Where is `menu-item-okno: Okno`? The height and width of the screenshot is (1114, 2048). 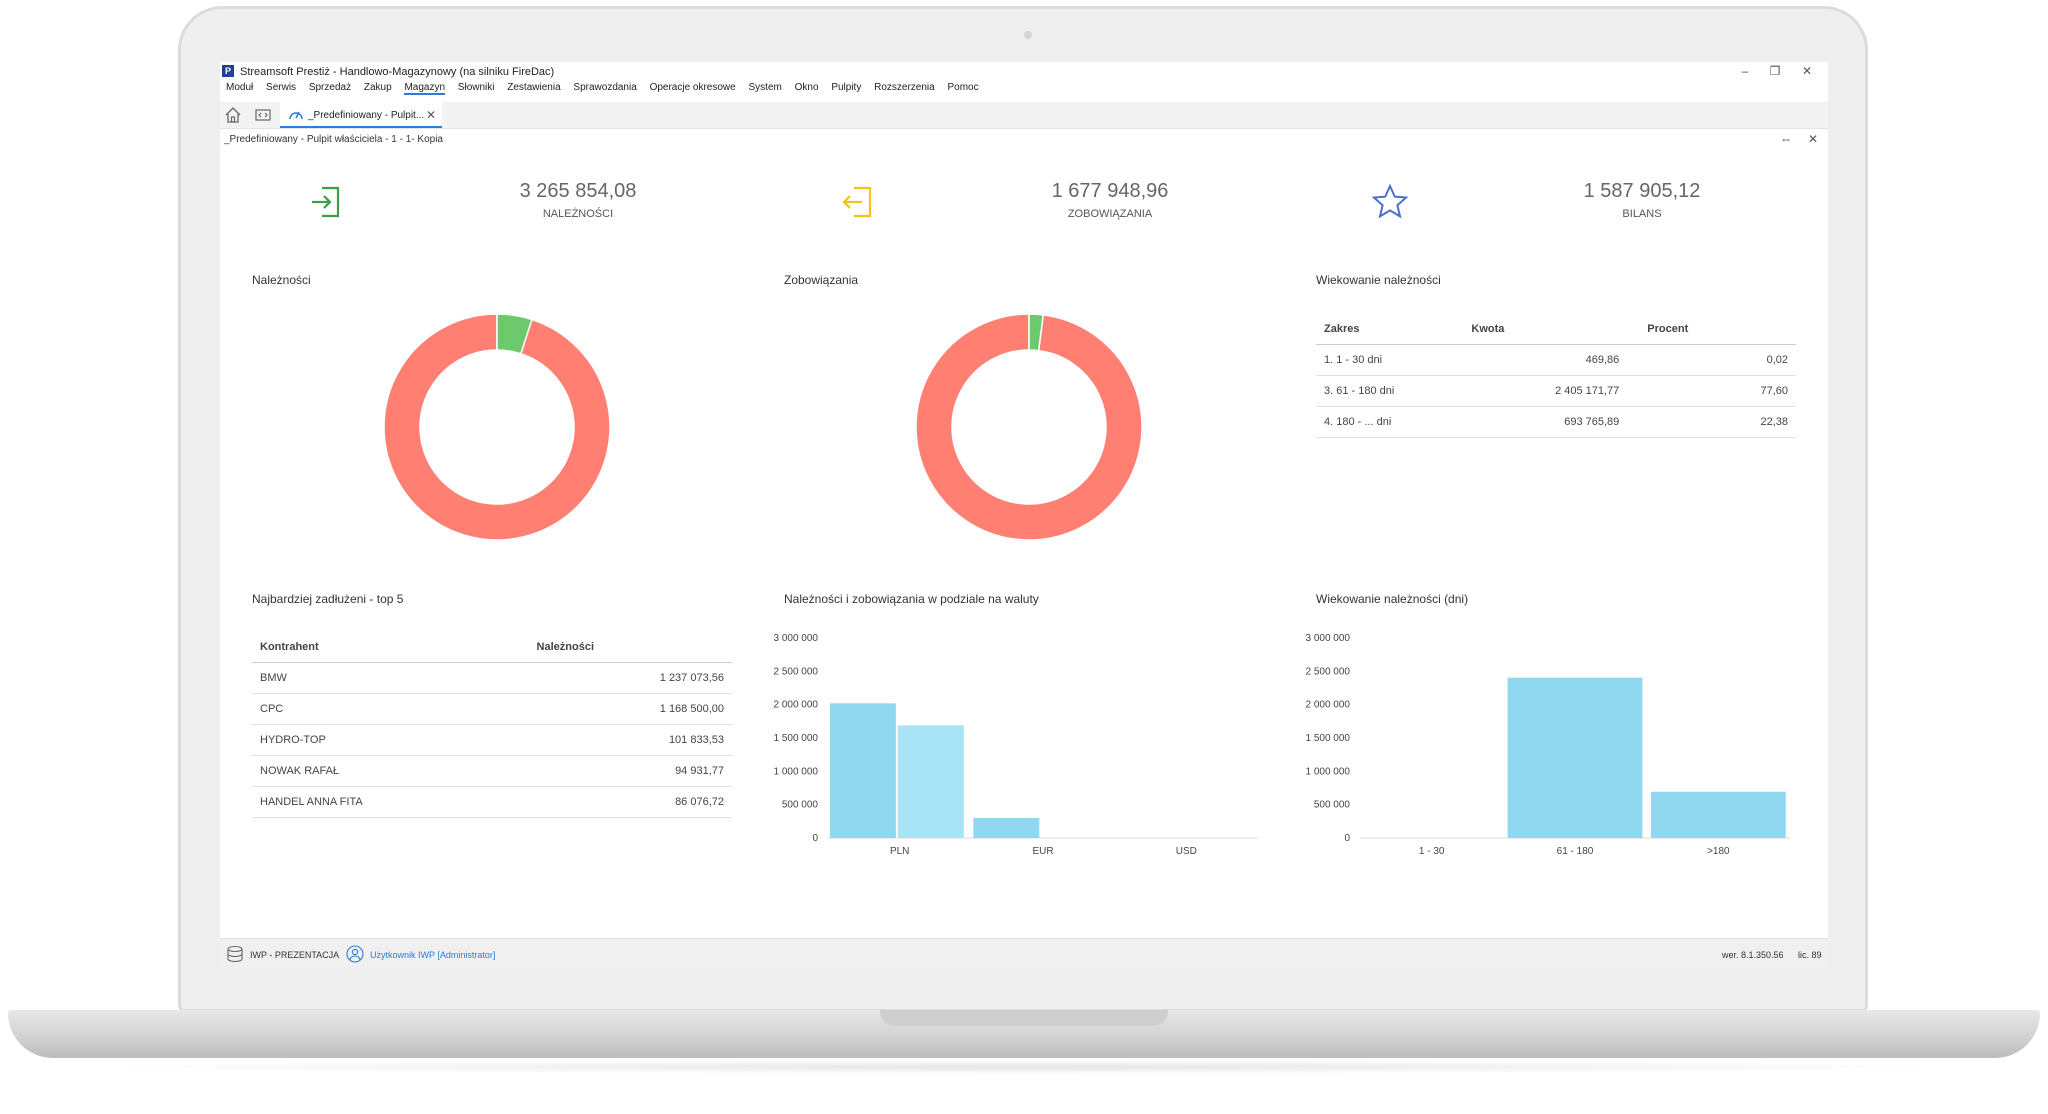
menu-item-okno: Okno is located at coordinates (806, 87).